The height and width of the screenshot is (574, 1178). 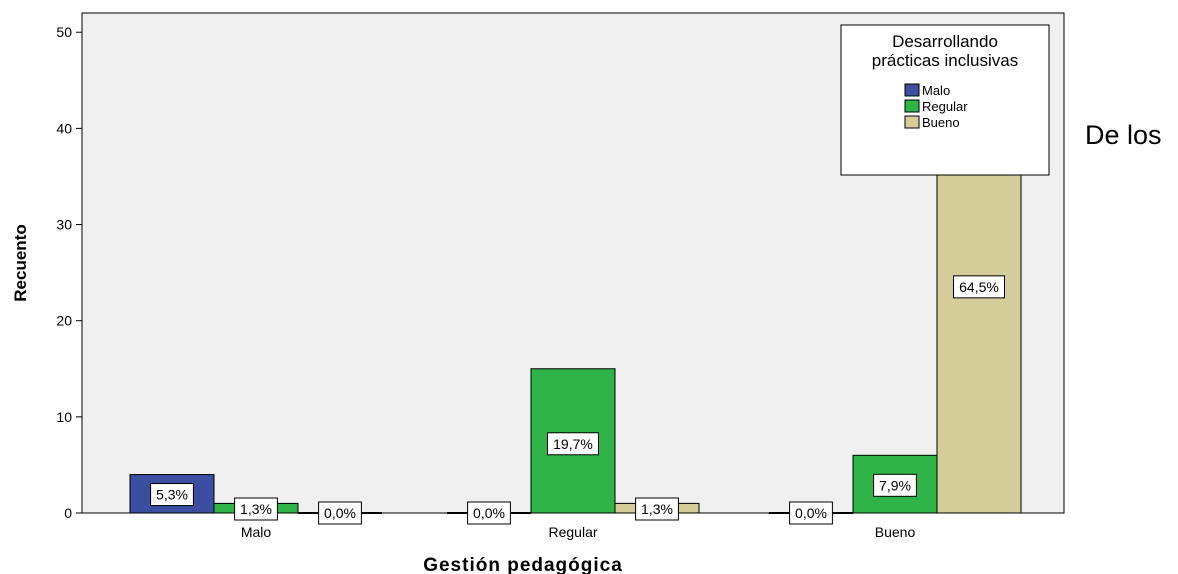 What do you see at coordinates (64, 417) in the screenshot?
I see `y-tick-label: 10` at bounding box center [64, 417].